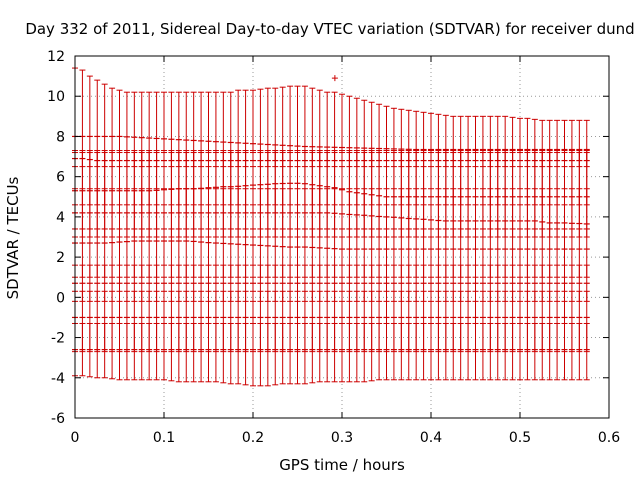 This screenshot has height=480, width=640. Describe the element at coordinates (60, 258) in the screenshot. I see `y-tick-label: 2` at that location.